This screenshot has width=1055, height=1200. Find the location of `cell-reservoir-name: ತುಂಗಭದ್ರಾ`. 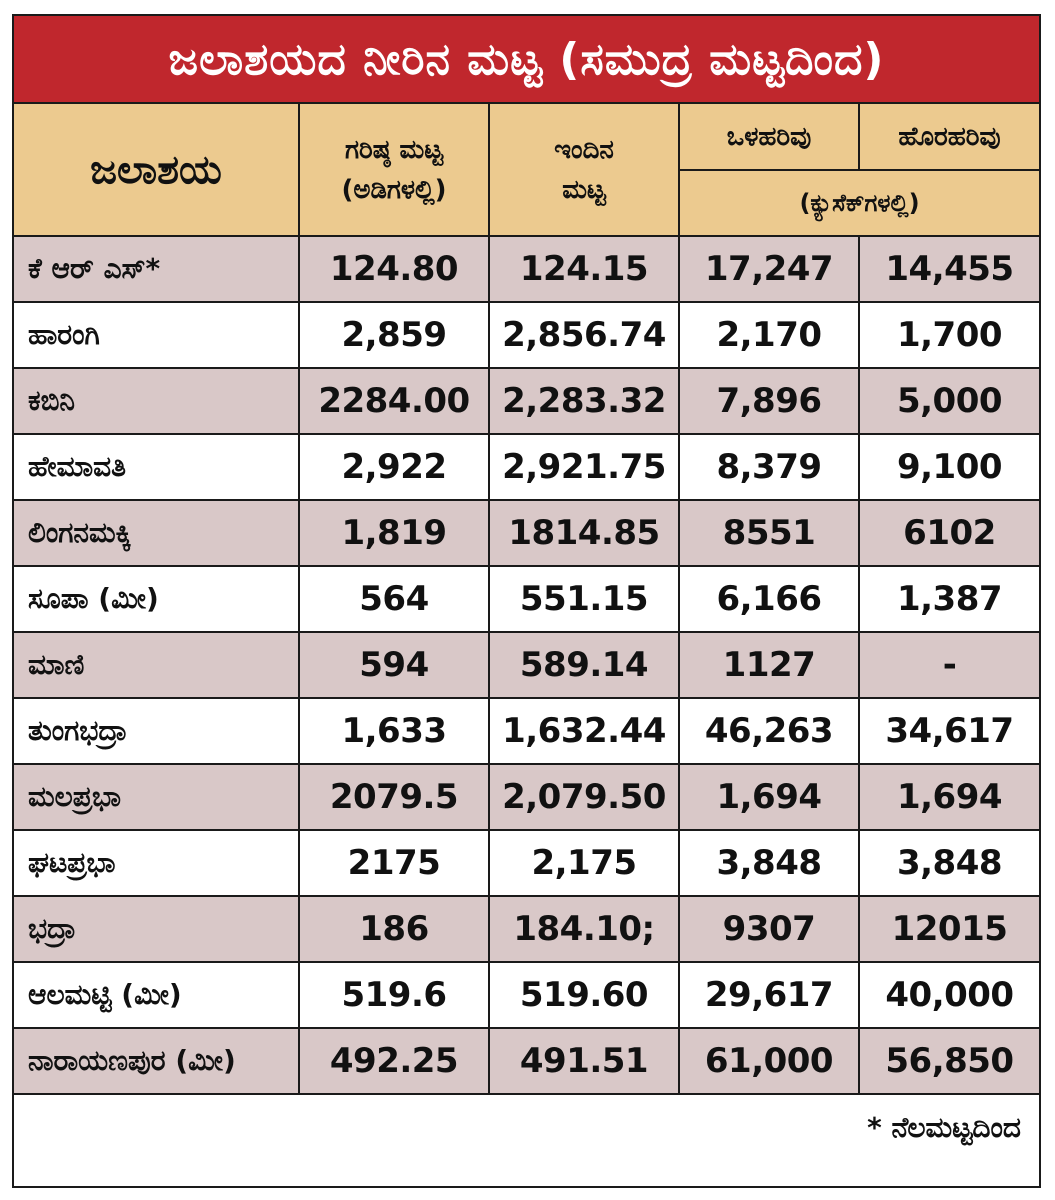

cell-reservoir-name: ತುಂಗಭದ್ರಾ is located at coordinates (157, 731).